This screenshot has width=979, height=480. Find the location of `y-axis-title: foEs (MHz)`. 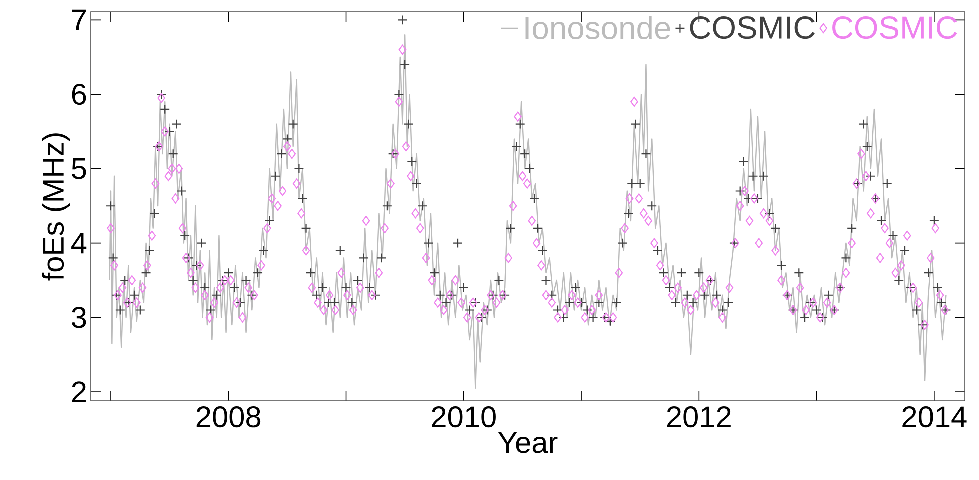

y-axis-title: foEs (MHz) is located at coordinates (56, 207).